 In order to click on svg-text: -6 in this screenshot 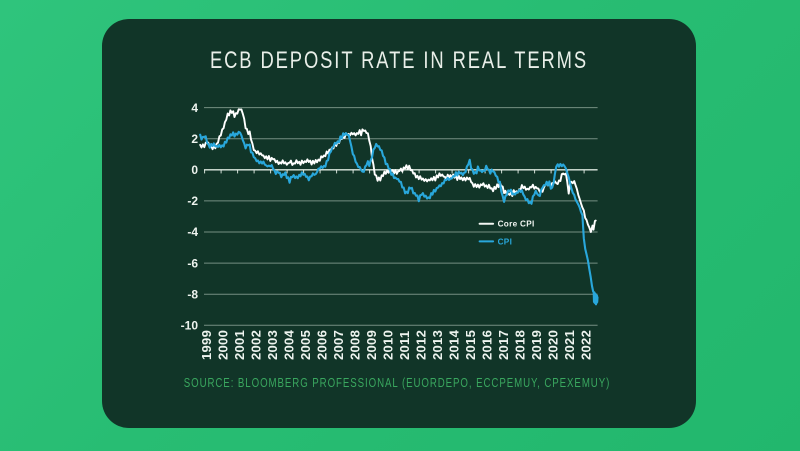, I will do `click(192, 263)`.